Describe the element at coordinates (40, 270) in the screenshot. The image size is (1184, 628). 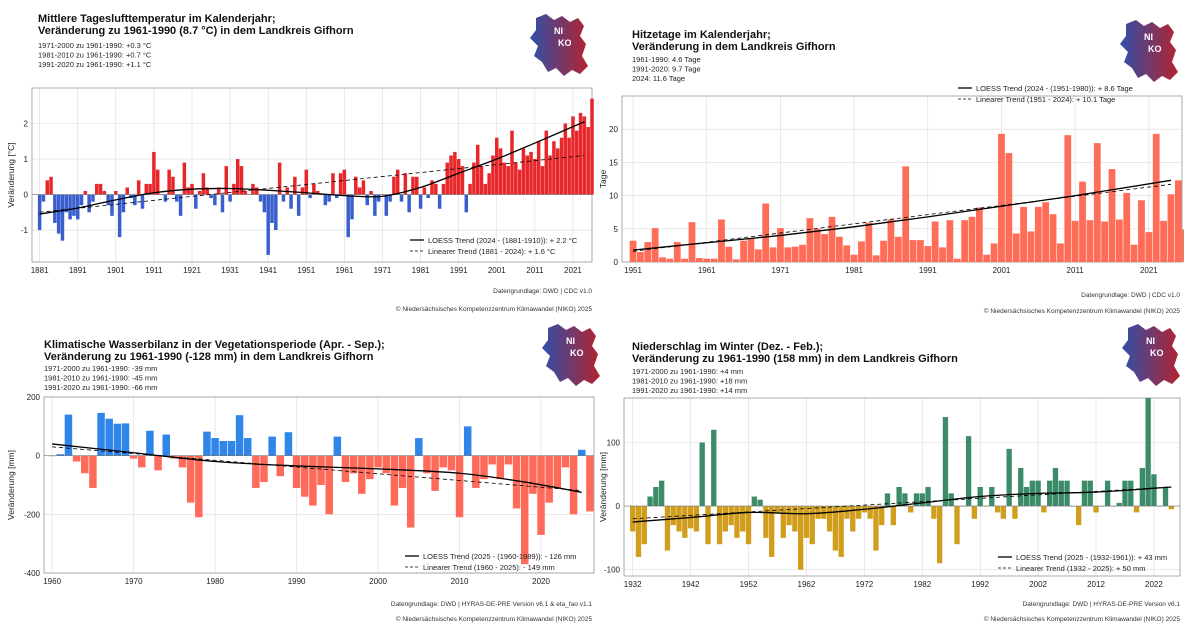
I see `x-tick-label: 1881` at that location.